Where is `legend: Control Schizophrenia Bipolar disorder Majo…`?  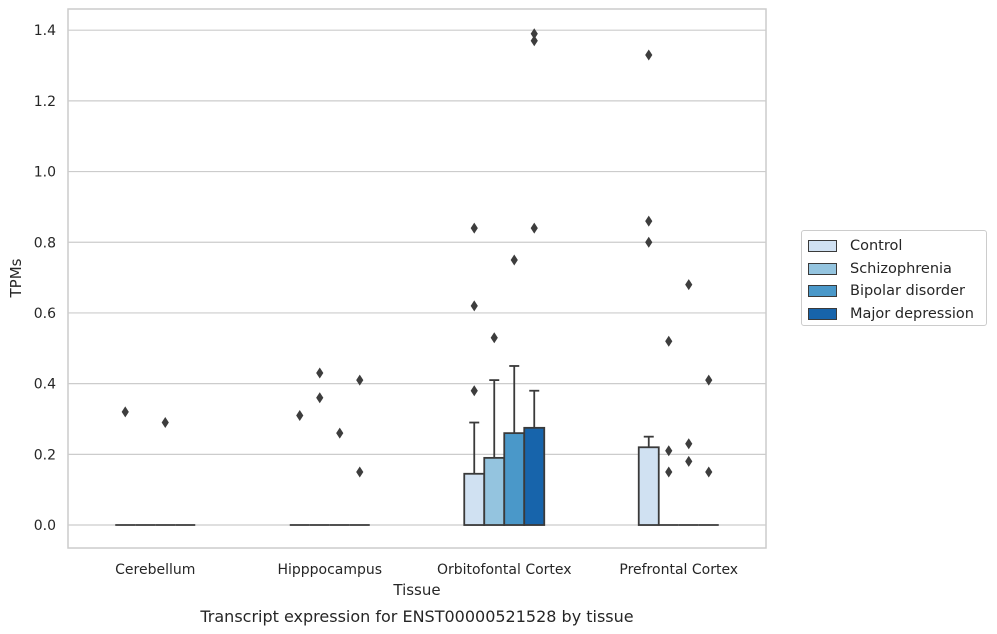
legend: Control Schizophrenia Bipolar disorder Majo… is located at coordinates (894, 278).